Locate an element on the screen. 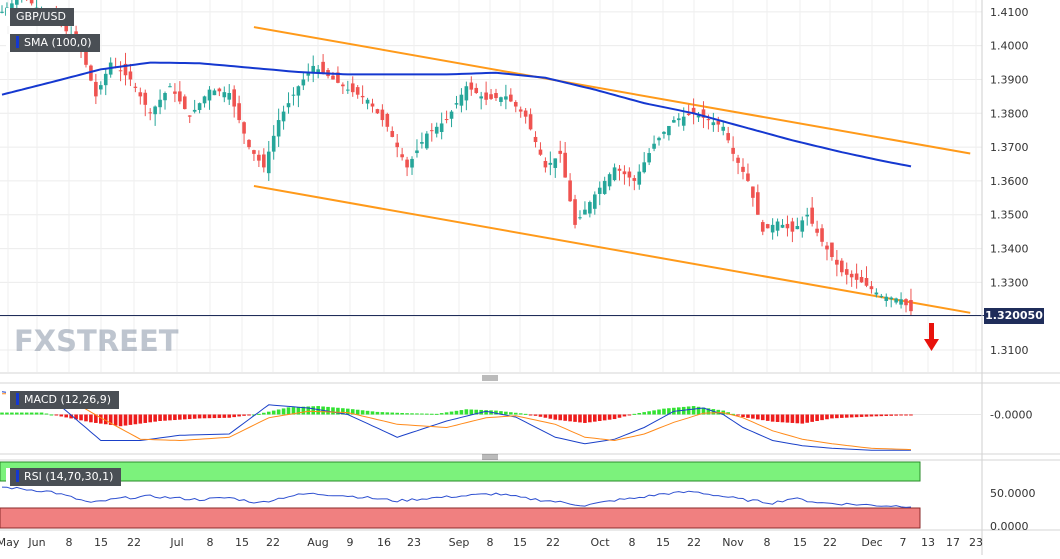 The image size is (1060, 559). symbol-label: GBP/USD is located at coordinates (40, 17).